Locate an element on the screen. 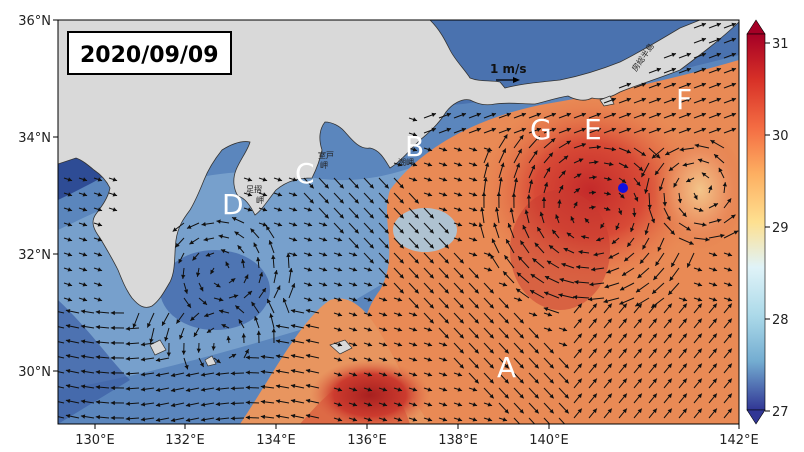  colorbar-top-extend is located at coordinates (756, 27).